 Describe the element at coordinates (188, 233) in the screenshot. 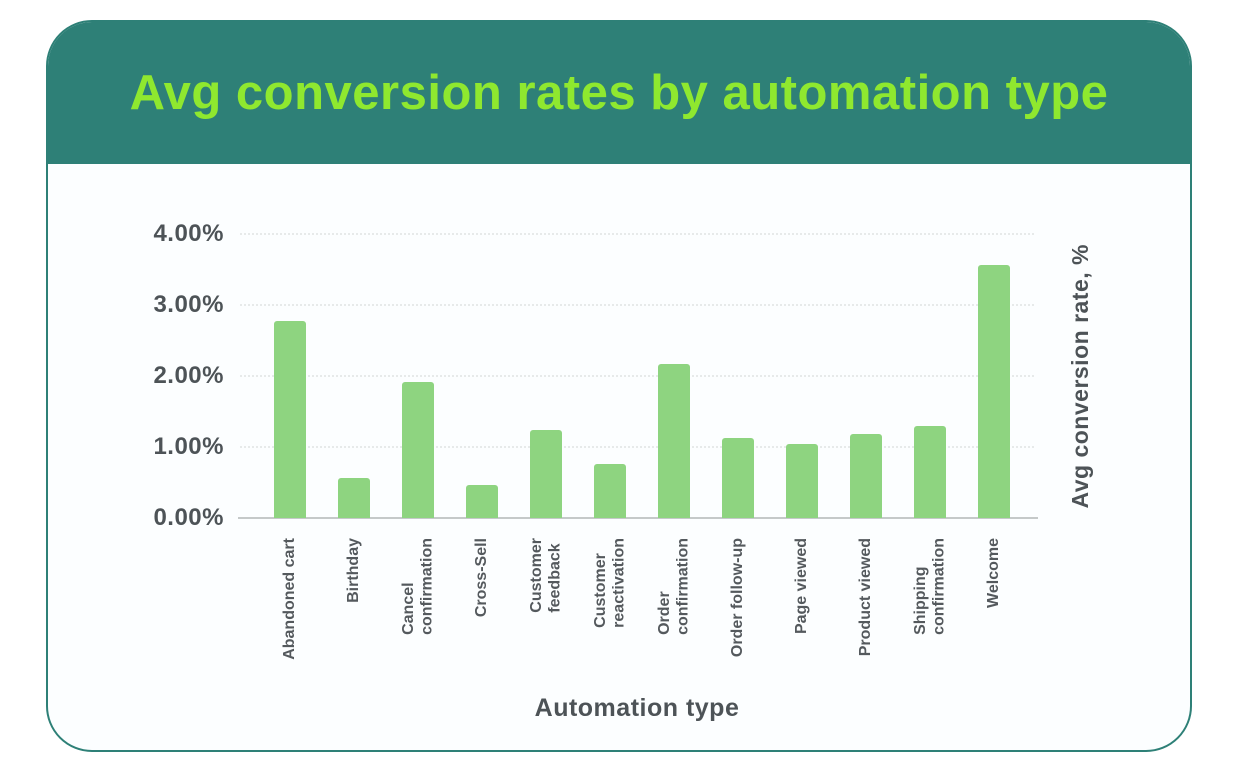

I see `y-tick-label: 4.00%` at that location.